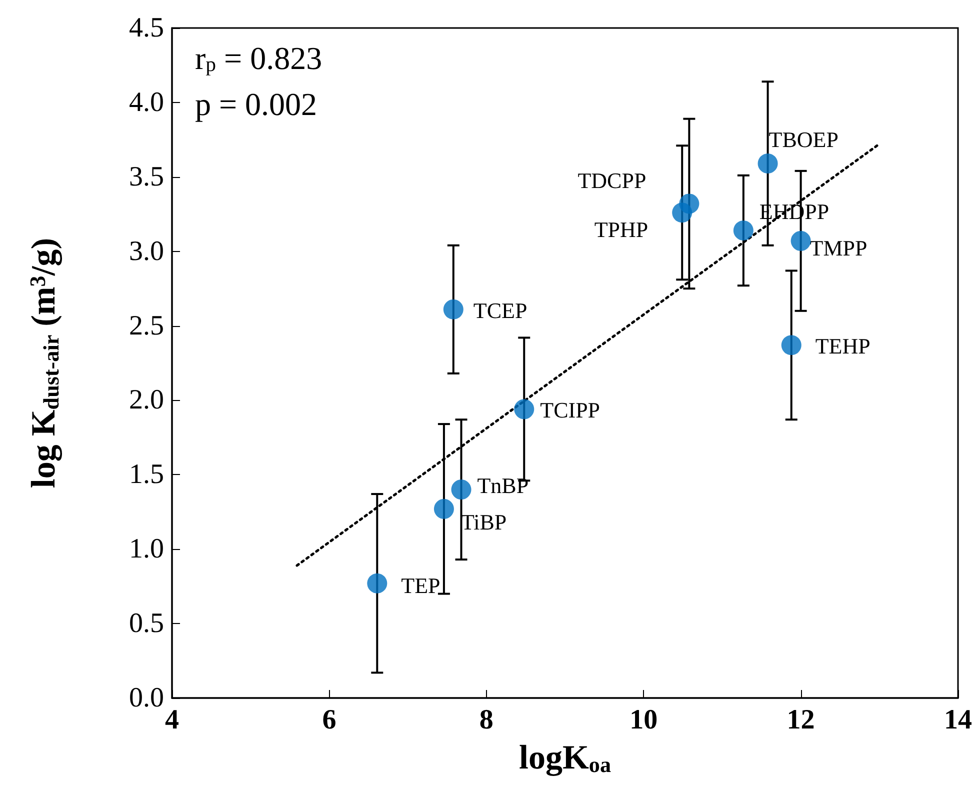 The image size is (978, 800). Describe the element at coordinates (146, 176) in the screenshot. I see `y-tick-label: 3.5` at that location.